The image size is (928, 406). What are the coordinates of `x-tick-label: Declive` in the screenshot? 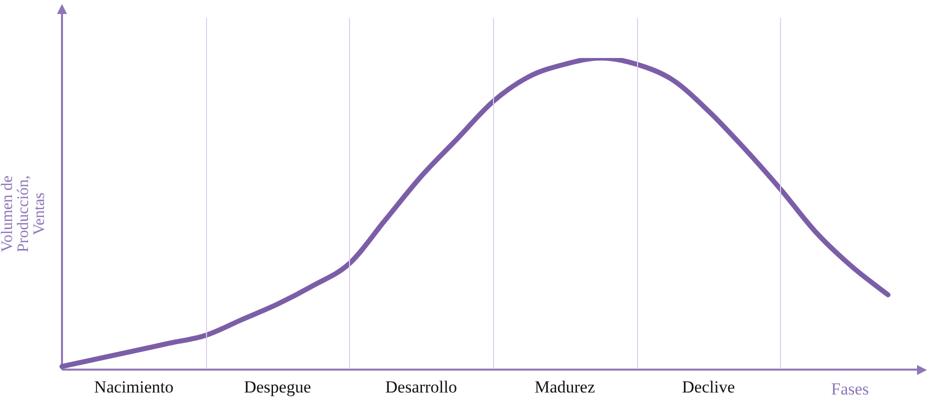 It's located at (708, 386).